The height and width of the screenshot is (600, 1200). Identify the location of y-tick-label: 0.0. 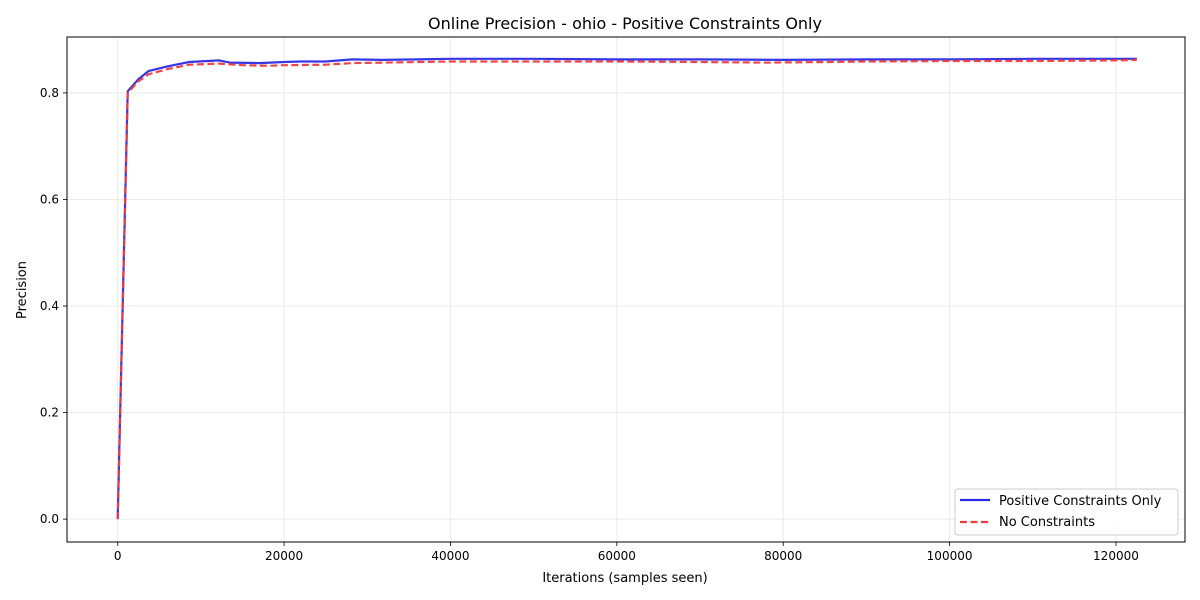
(49, 519).